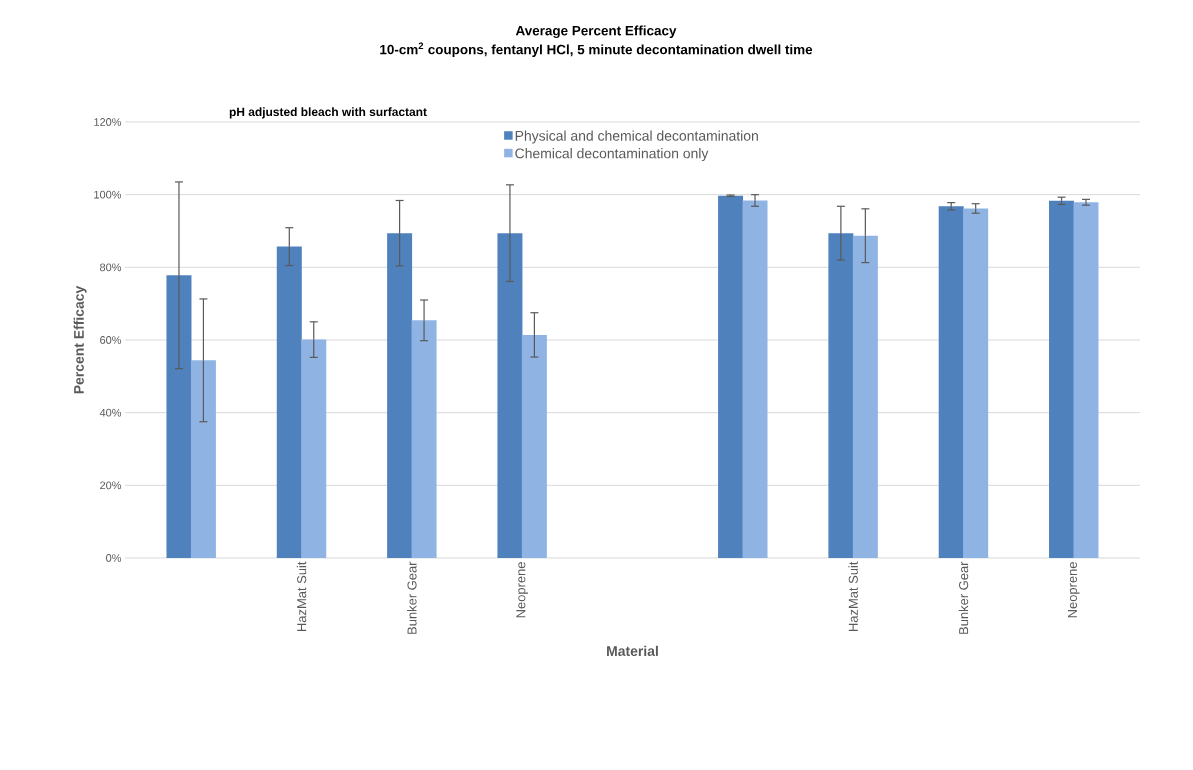  What do you see at coordinates (108, 122) in the screenshot?
I see `y-tick-label: 120%` at bounding box center [108, 122].